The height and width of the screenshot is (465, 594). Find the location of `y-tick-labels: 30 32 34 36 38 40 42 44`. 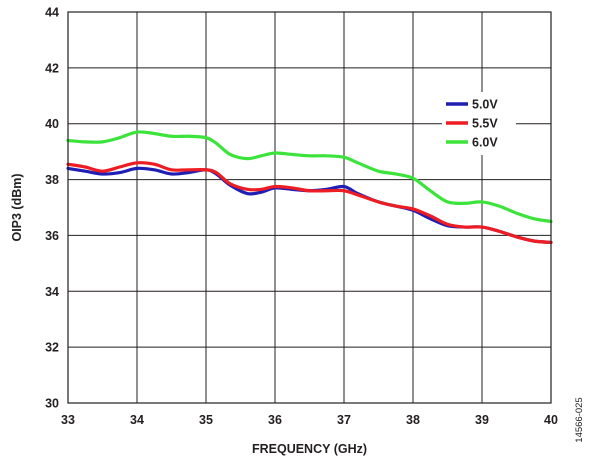

y-tick-labels: 30 32 34 36 38 40 42 44 is located at coordinates (52, 208).